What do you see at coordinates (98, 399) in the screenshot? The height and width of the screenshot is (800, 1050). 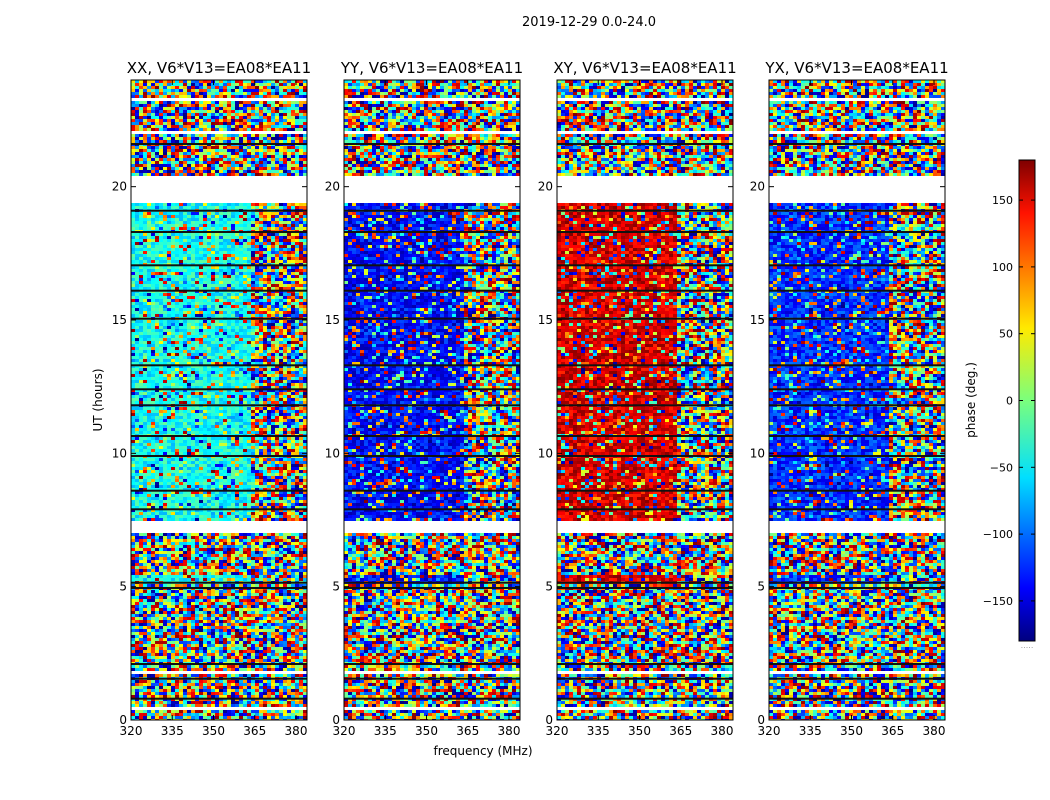 I see `y-axis-label: UT (hours)` at bounding box center [98, 399].